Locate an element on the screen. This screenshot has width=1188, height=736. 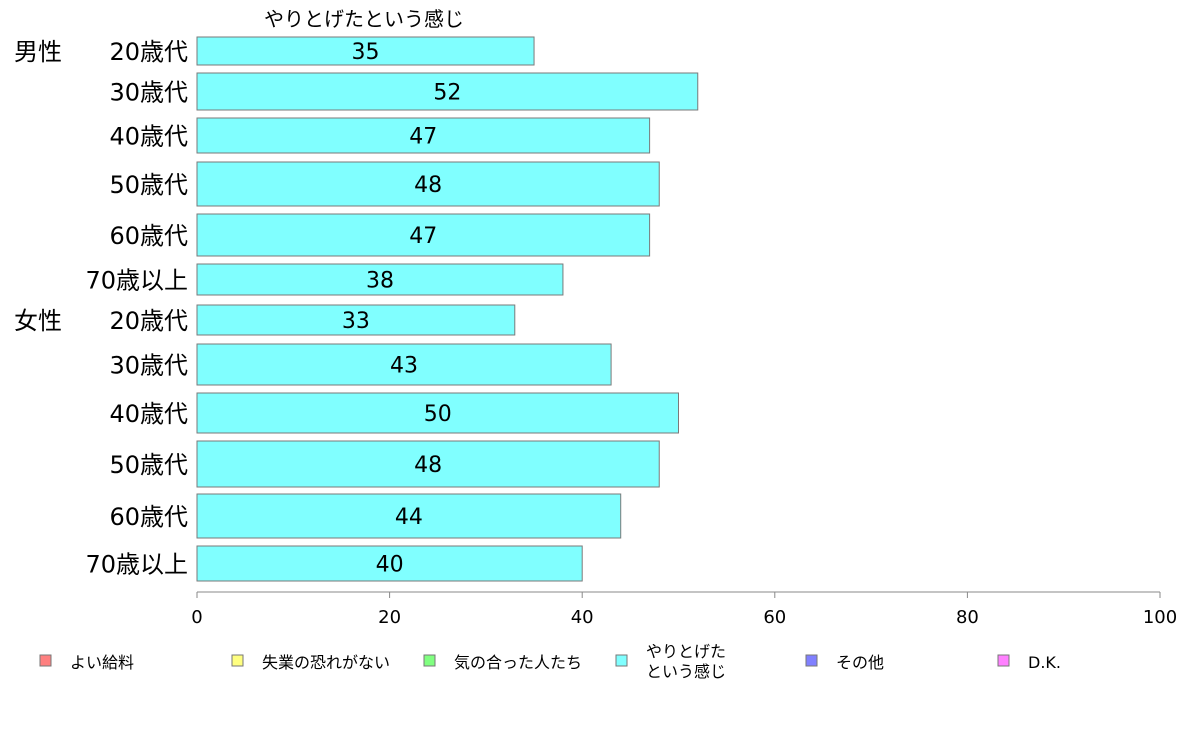
x-tick-label: 100 is located at coordinates (1160, 617).